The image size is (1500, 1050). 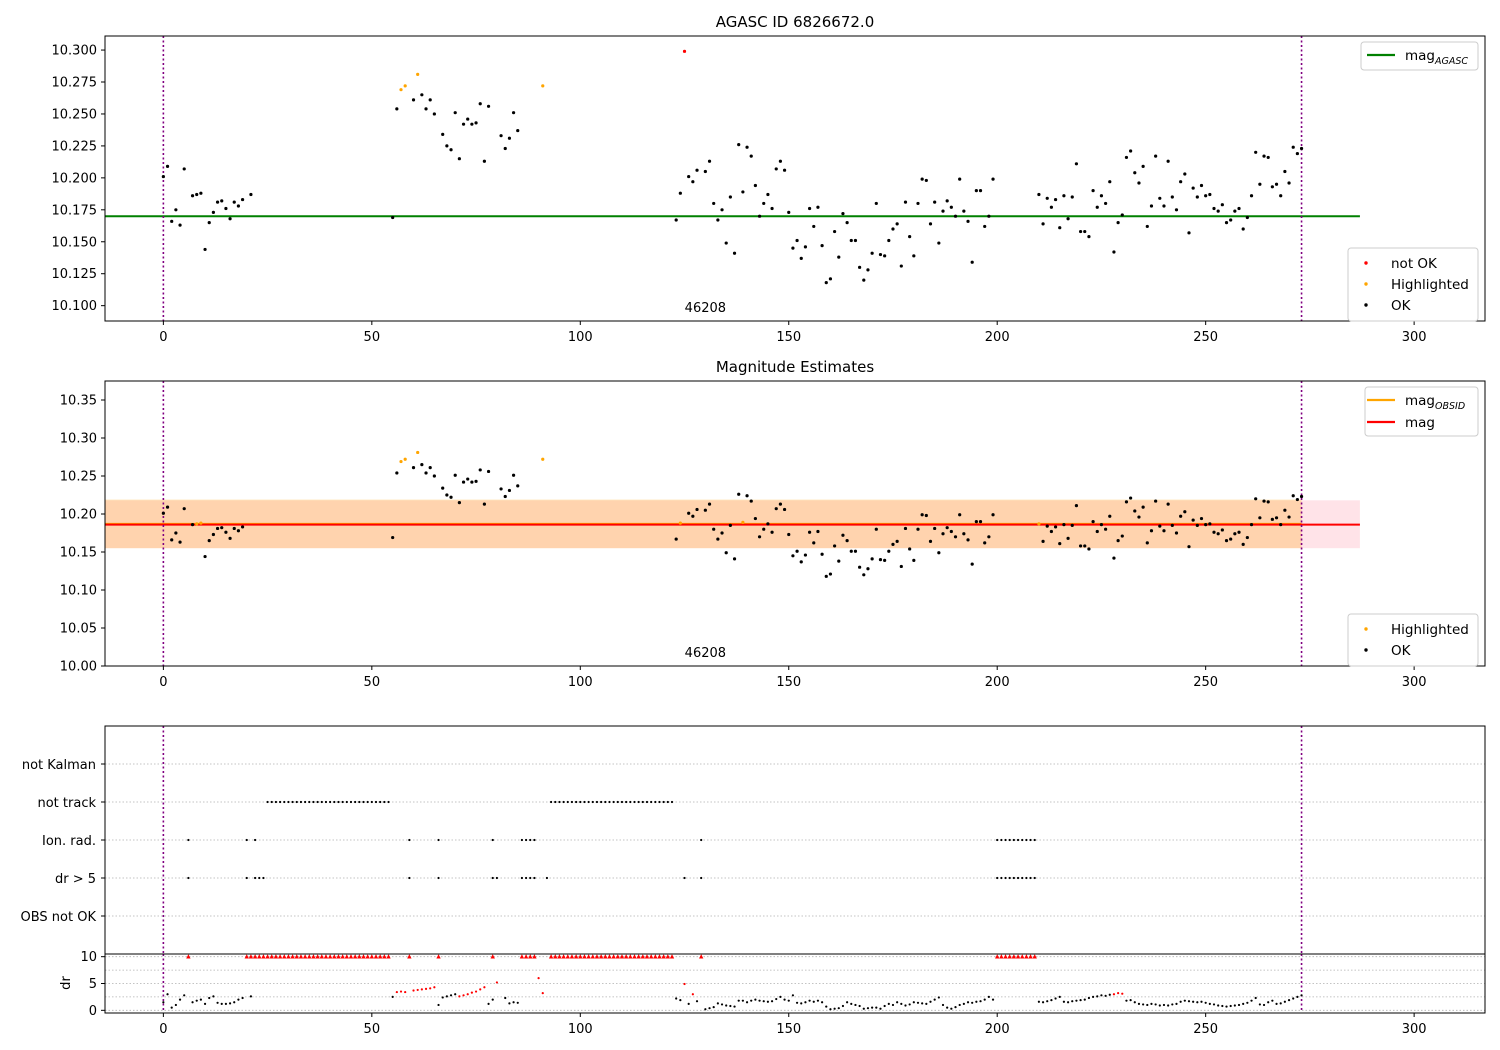 What do you see at coordinates (75, 114) in the screenshot?
I see `y-tick-label: 10.250` at bounding box center [75, 114].